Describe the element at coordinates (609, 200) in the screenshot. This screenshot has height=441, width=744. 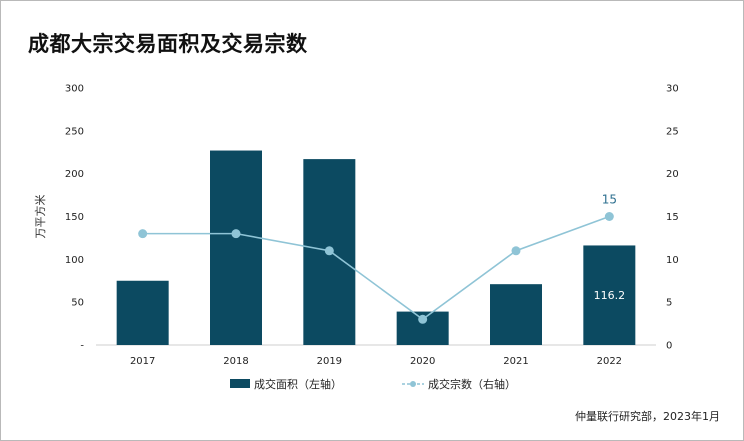
I see `line-data-label: 15` at that location.